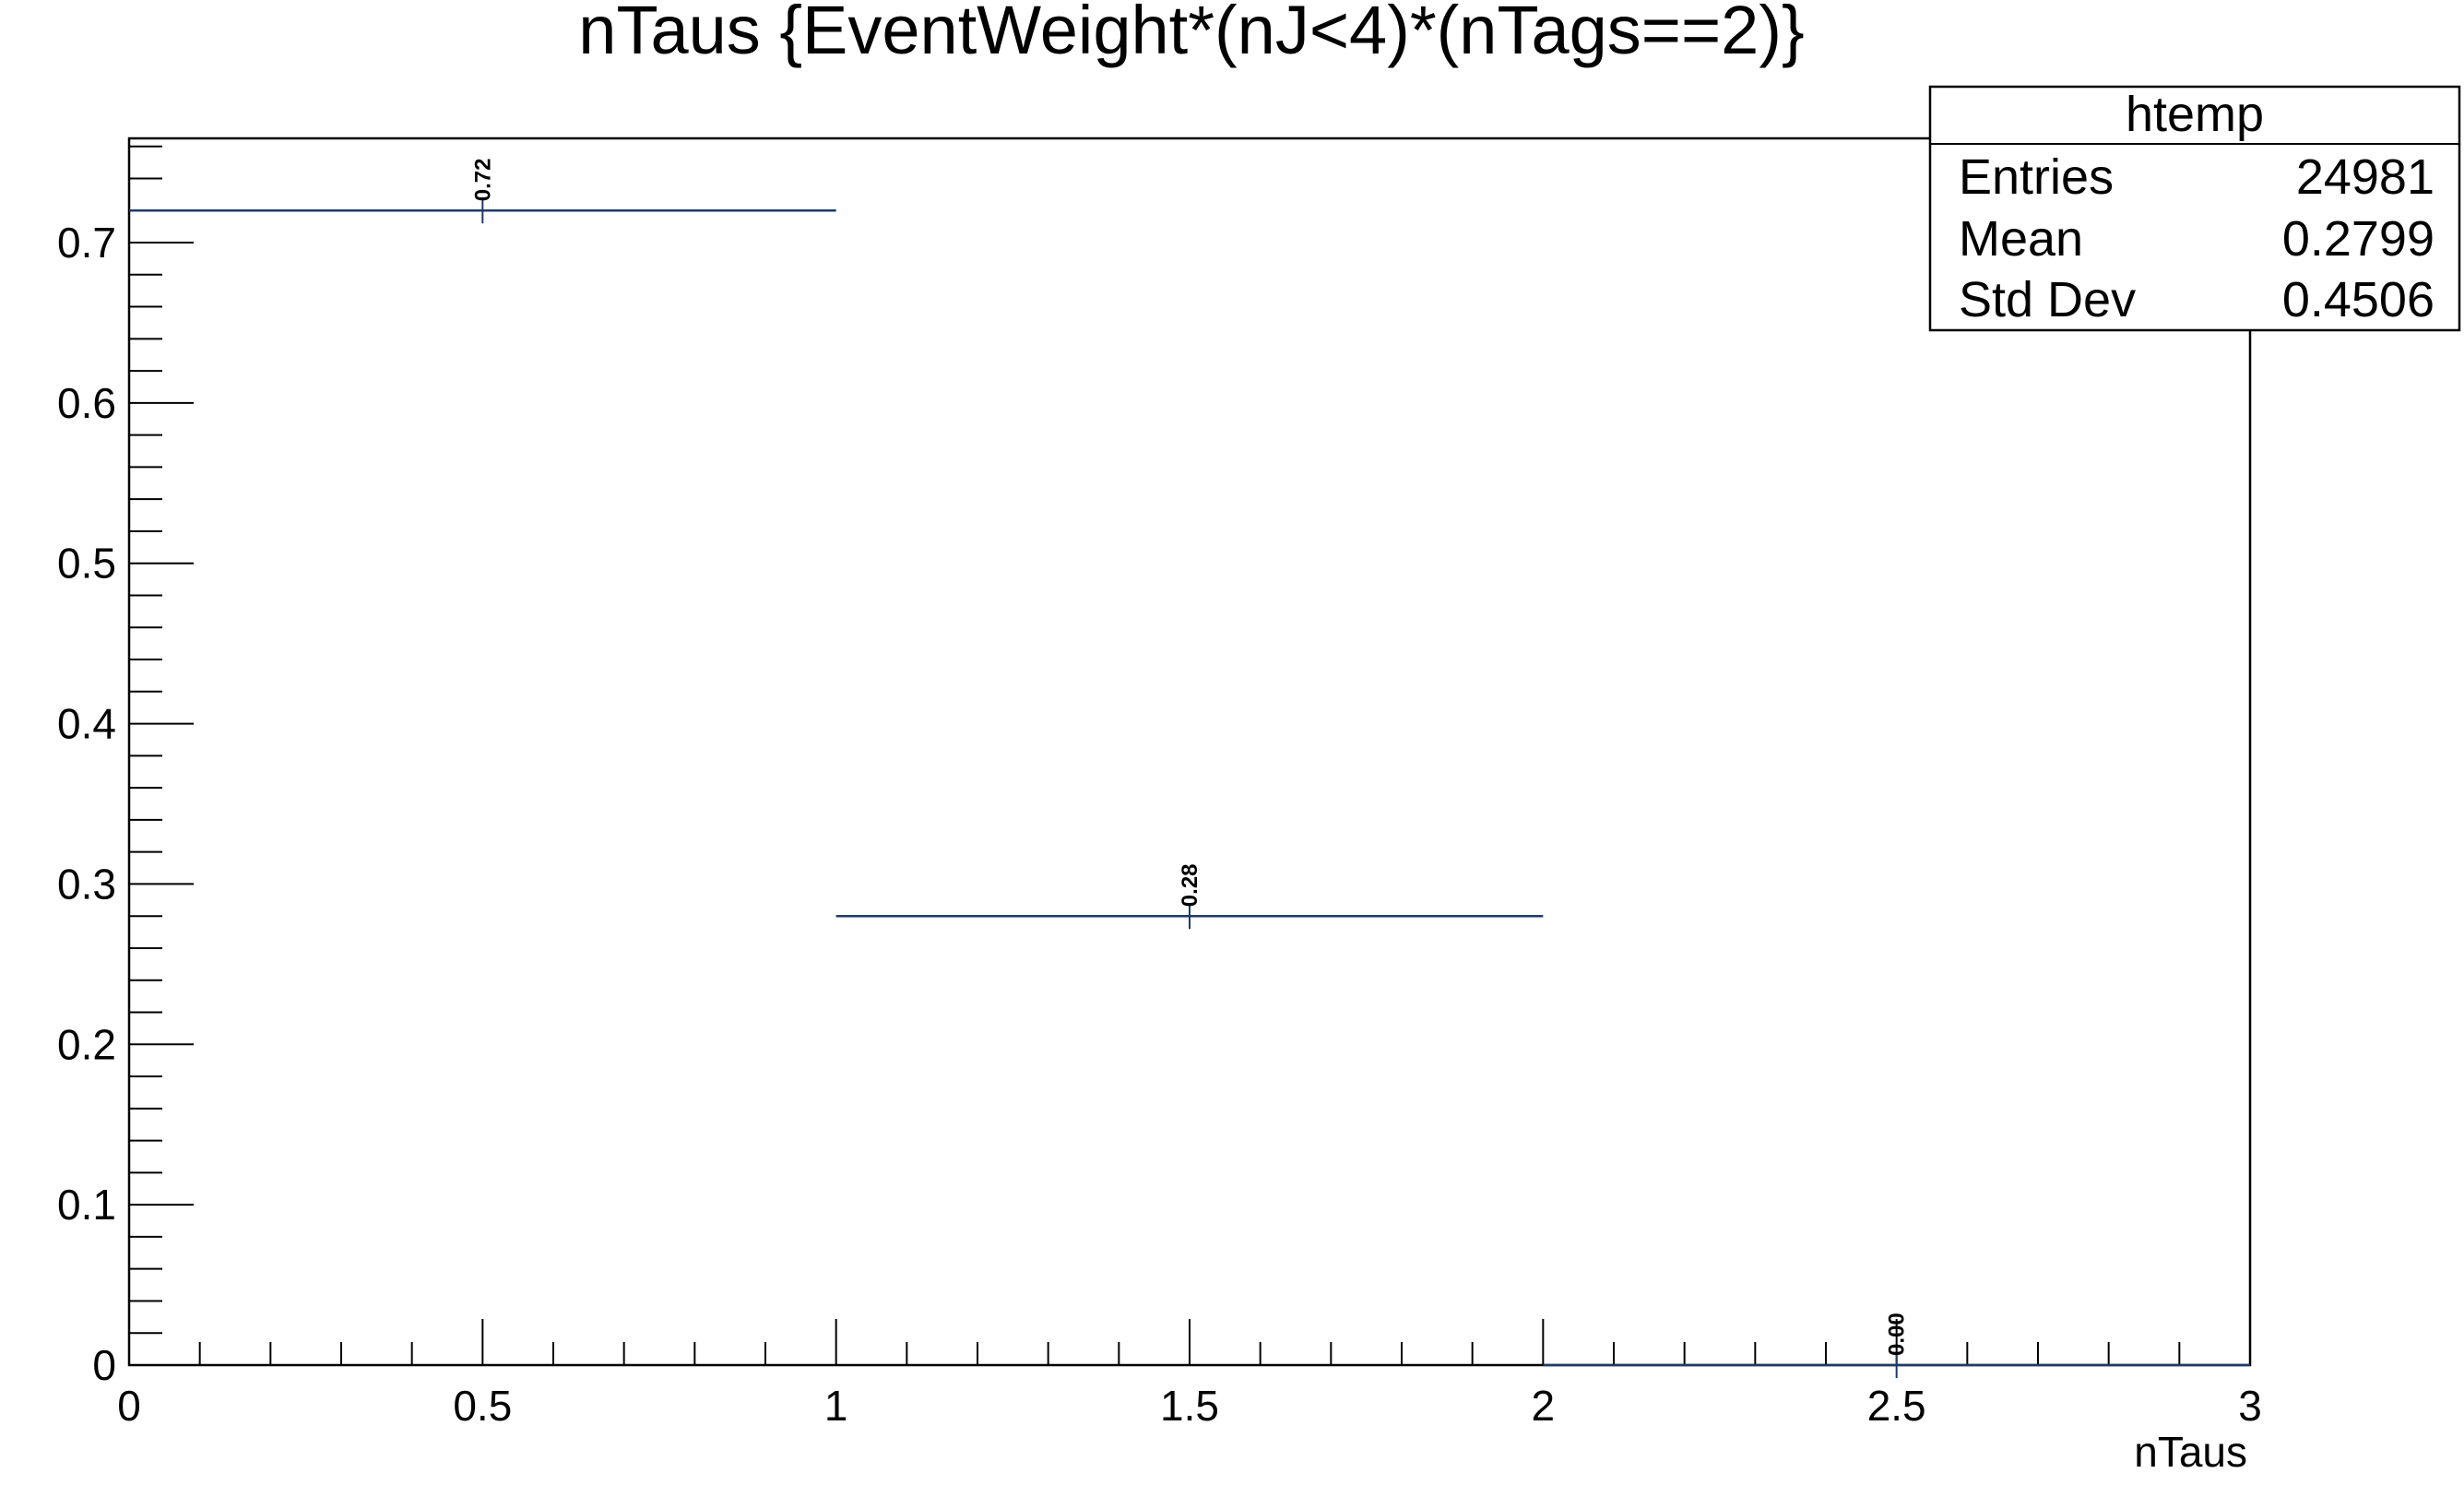  What do you see at coordinates (2021, 239) in the screenshot?
I see `stats-mean-label: Mean` at bounding box center [2021, 239].